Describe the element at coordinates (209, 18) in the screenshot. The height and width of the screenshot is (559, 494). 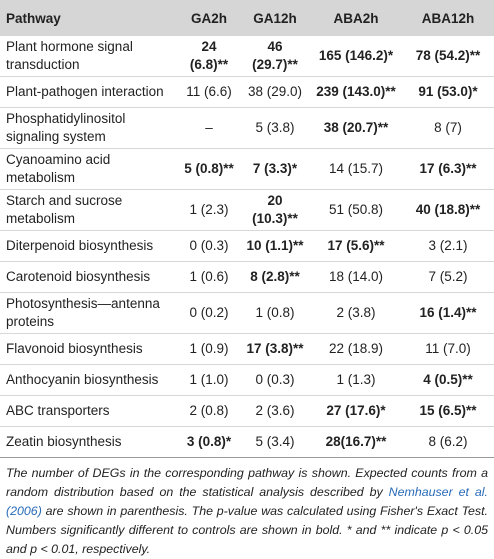
I see `column-header: GA2h` at that location.